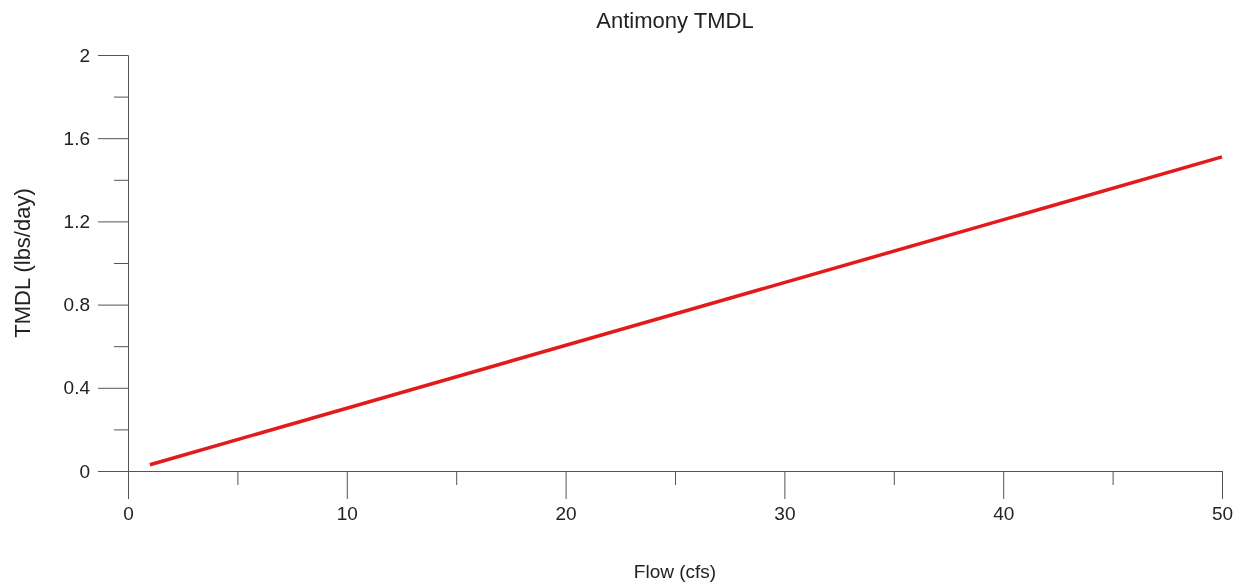 The height and width of the screenshot is (586, 1245). What do you see at coordinates (566, 514) in the screenshot?
I see `x-tick-label: 20` at bounding box center [566, 514].